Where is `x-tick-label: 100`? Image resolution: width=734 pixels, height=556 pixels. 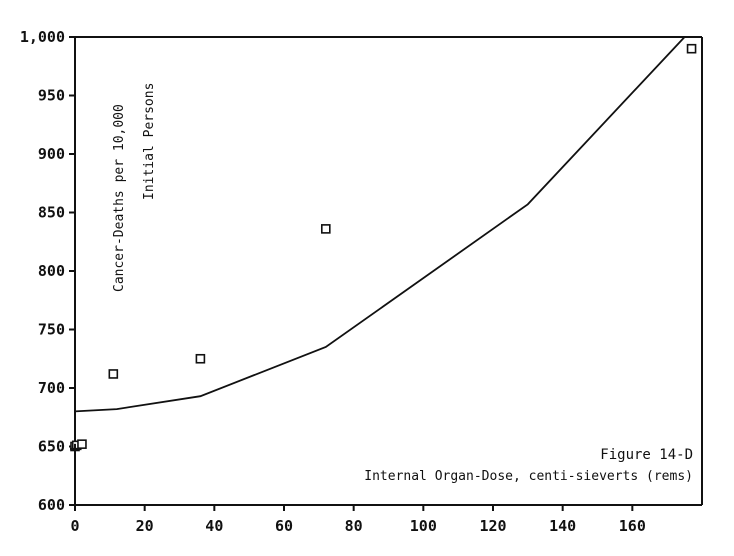 x-tick-label: 100 is located at coordinates (423, 526).